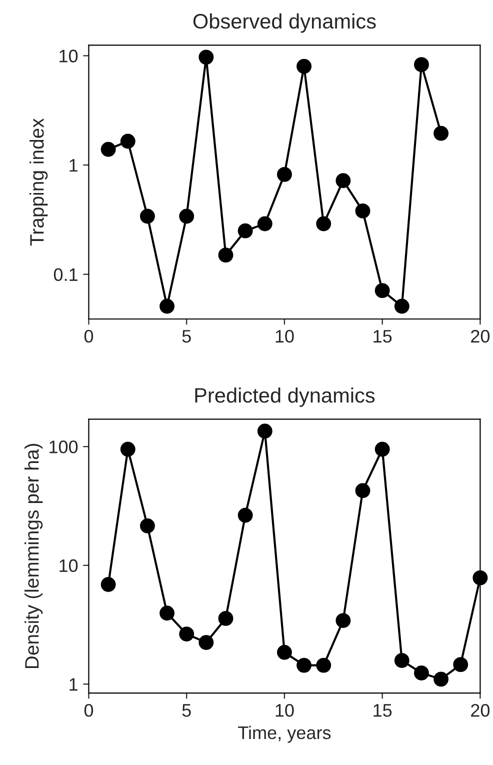  What do you see at coordinates (285, 397) in the screenshot?
I see `chart-title: Predicted dynamics` at bounding box center [285, 397].